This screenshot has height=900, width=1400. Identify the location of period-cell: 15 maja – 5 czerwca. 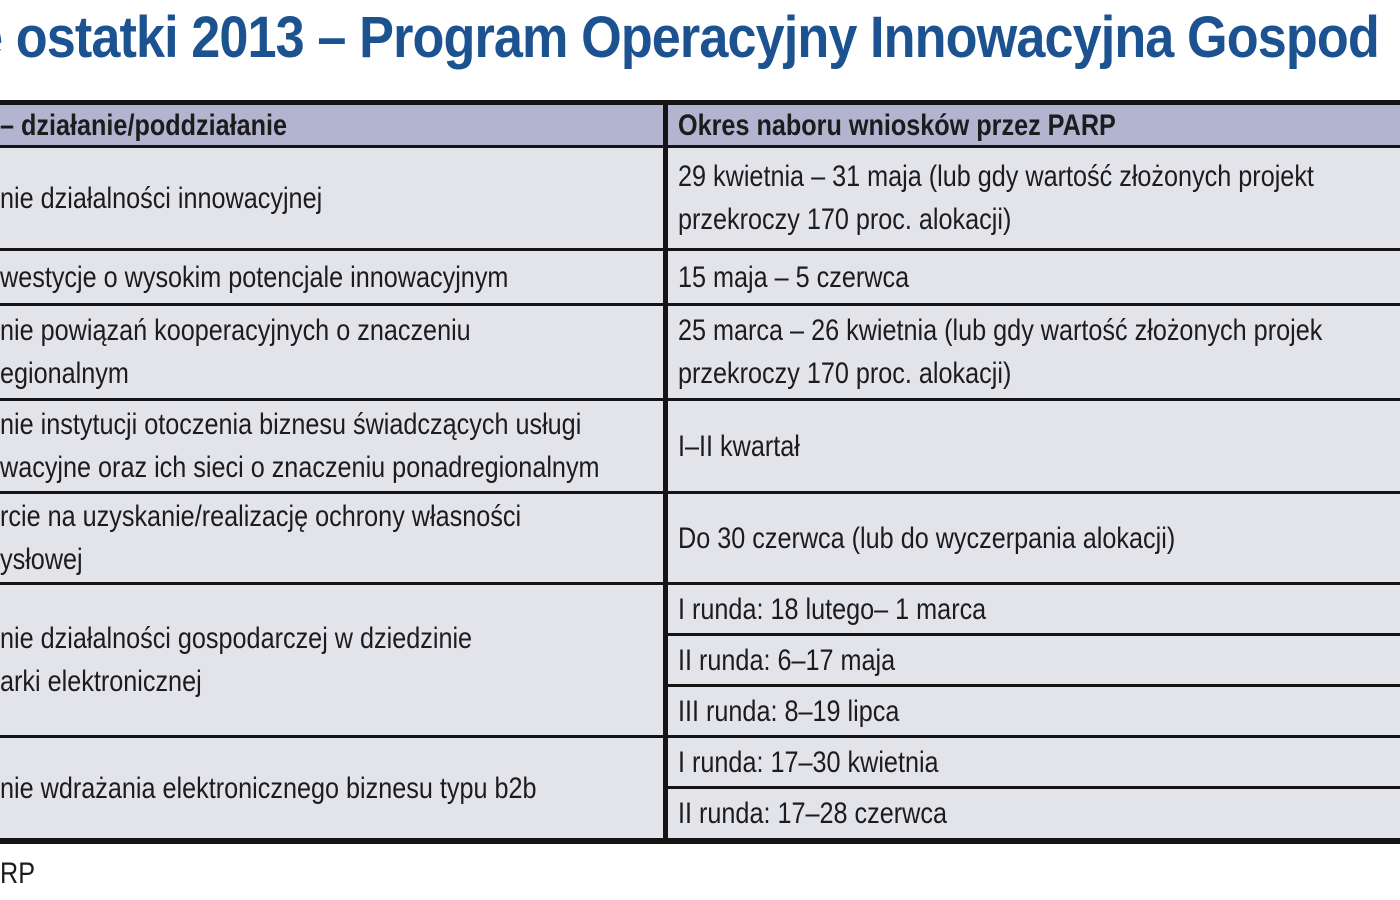
(1034, 277).